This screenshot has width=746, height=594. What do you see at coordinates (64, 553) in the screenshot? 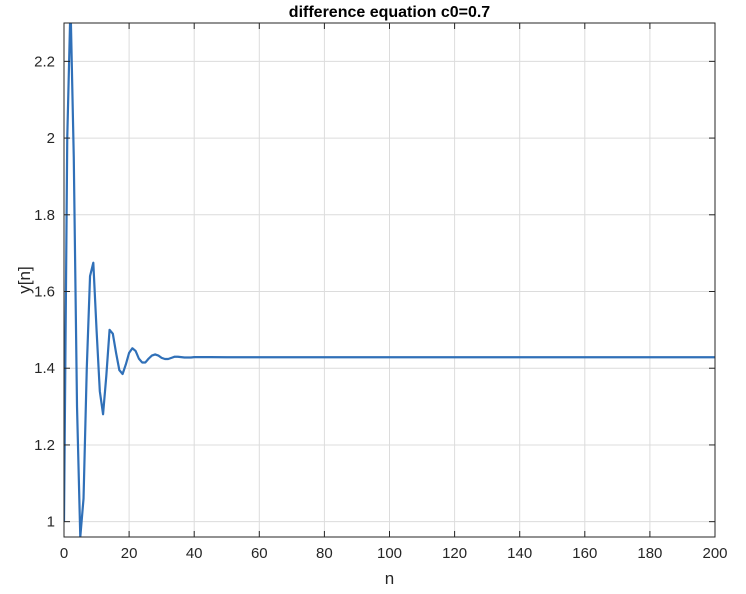
I see `x-tick-label: 0` at bounding box center [64, 553].